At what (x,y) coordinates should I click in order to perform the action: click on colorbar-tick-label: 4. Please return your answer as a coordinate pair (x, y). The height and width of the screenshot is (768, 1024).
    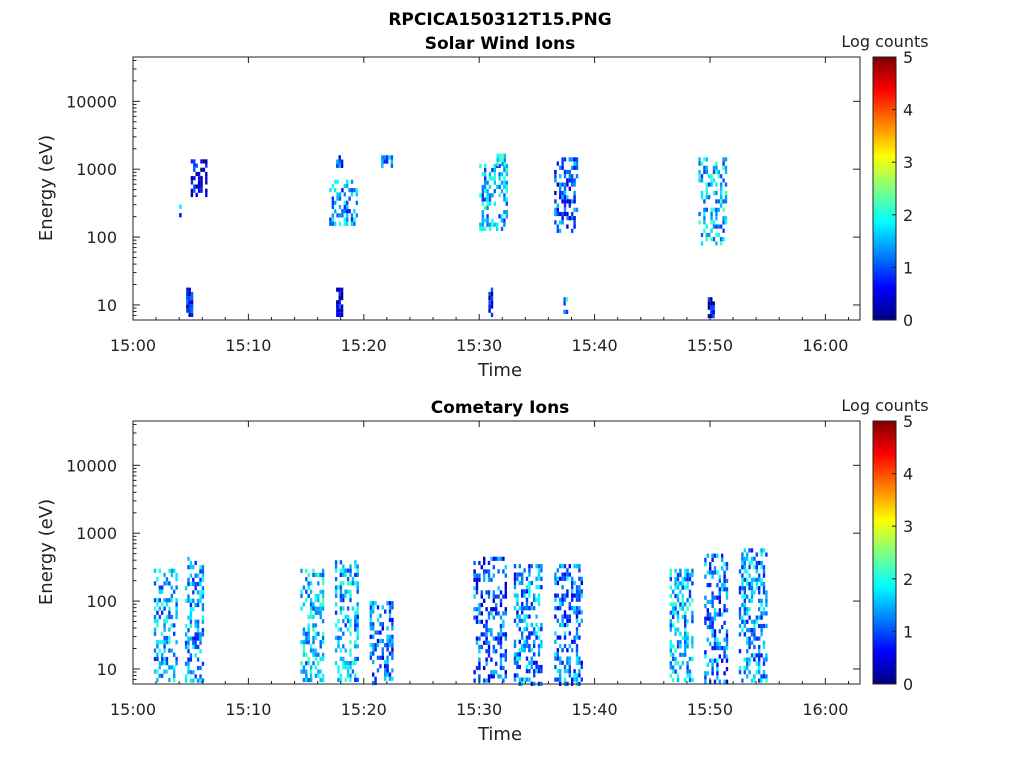
    Looking at the image, I should click on (908, 110).